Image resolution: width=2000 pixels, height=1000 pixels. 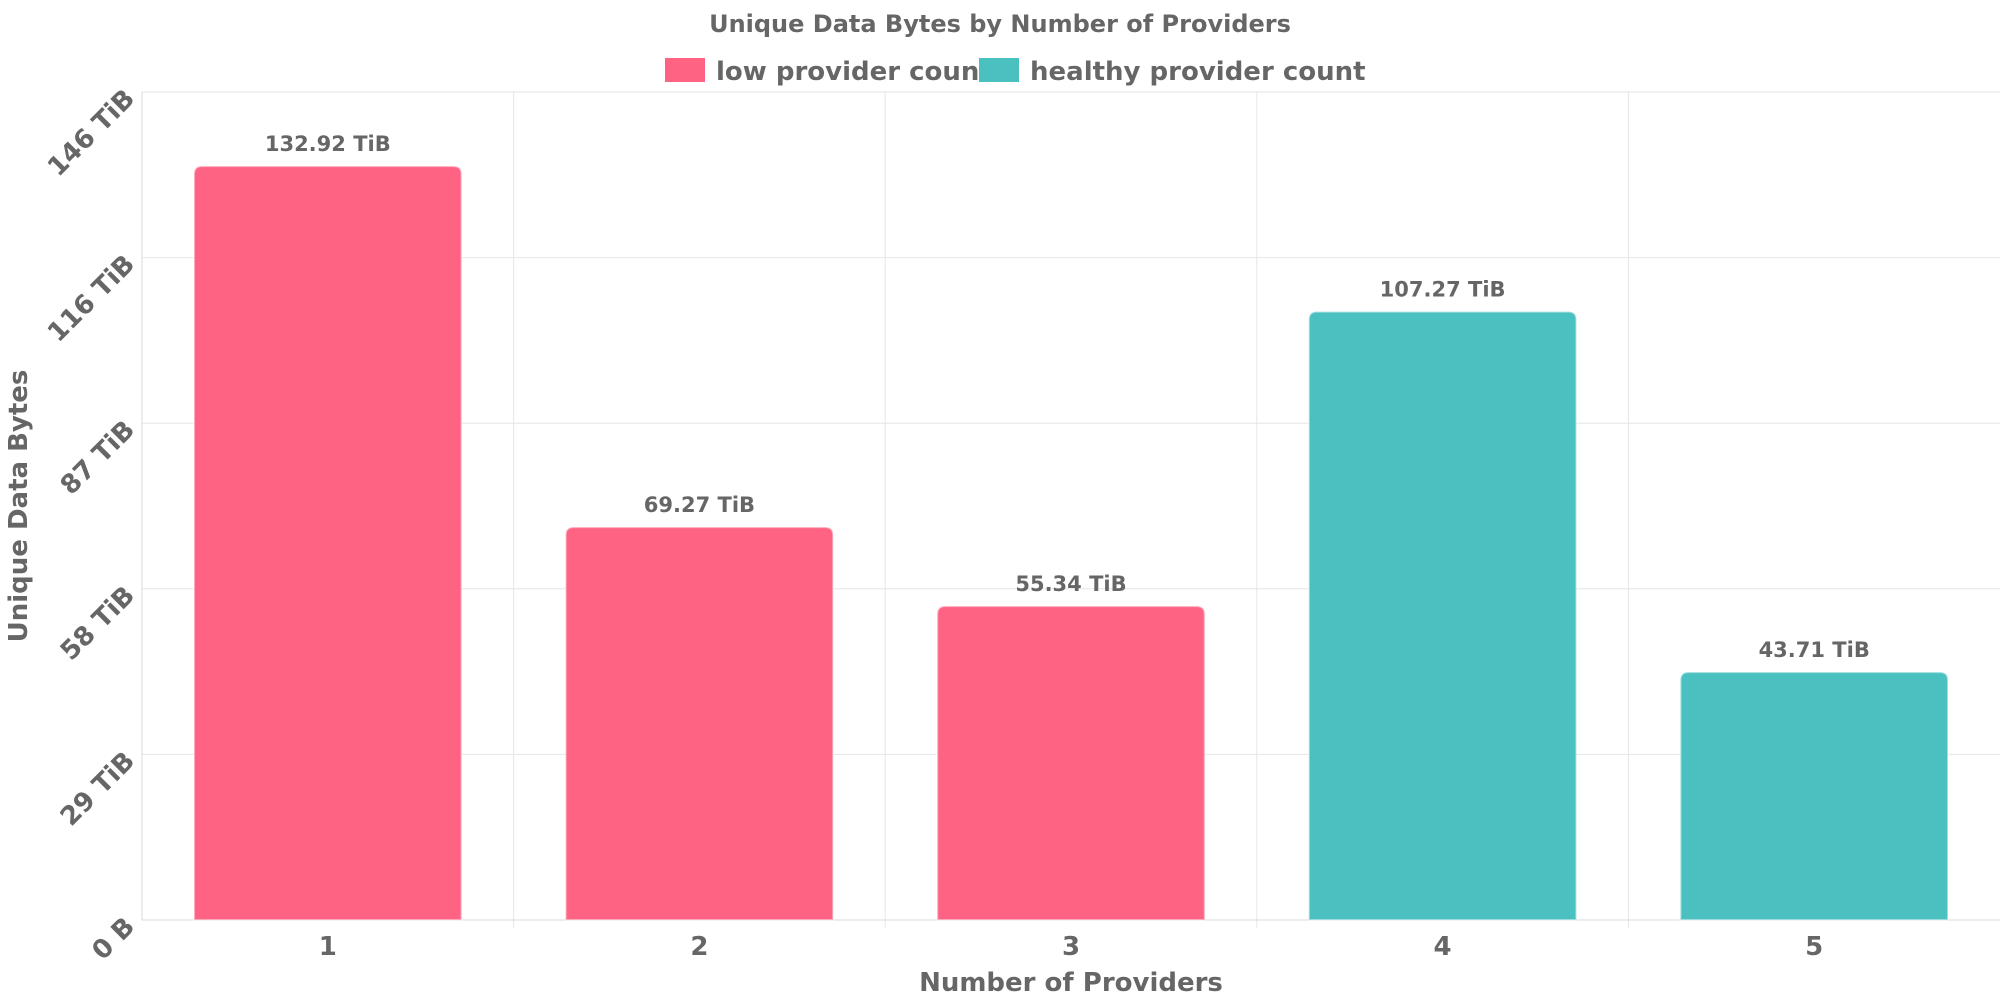 I want to click on data-label-1: 132.92 TiB, so click(x=328, y=144).